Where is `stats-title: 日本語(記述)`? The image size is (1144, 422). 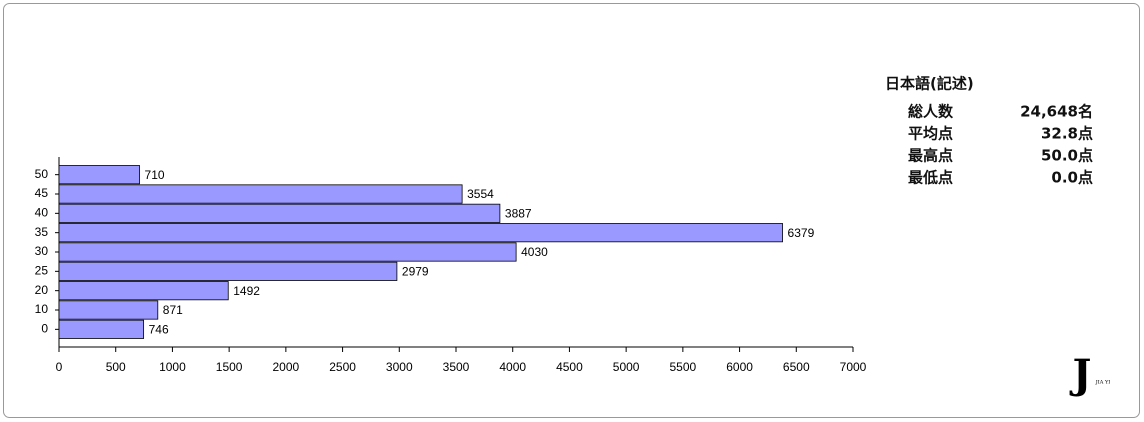
stats-title: 日本語(記述) is located at coordinates (929, 84).